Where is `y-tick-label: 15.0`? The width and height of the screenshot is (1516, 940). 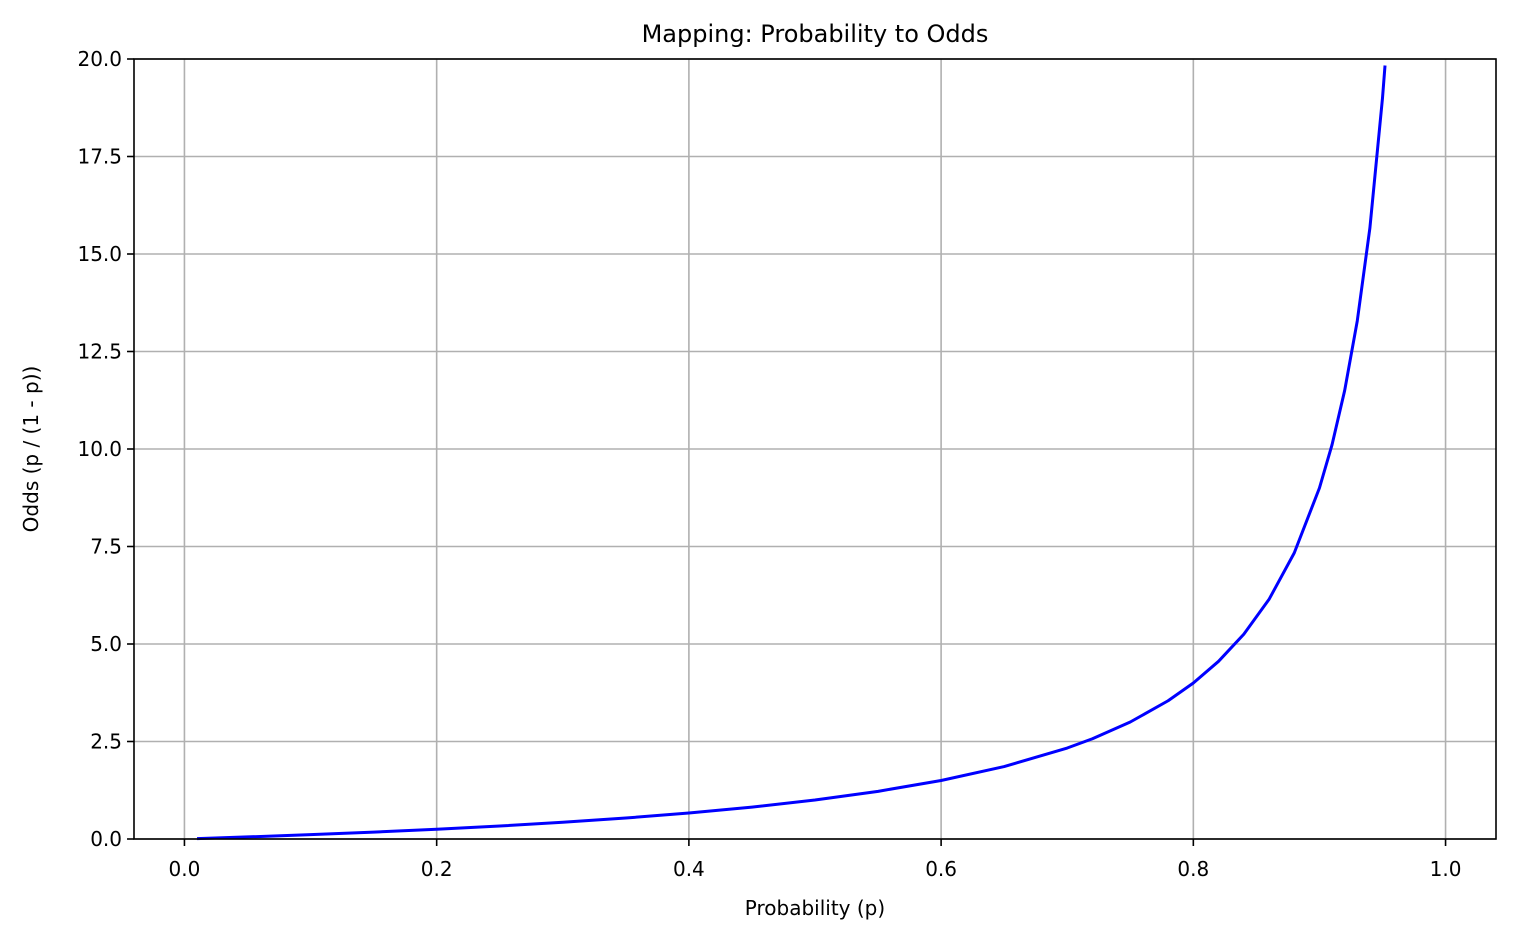
y-tick-label: 15.0 is located at coordinates (99, 254).